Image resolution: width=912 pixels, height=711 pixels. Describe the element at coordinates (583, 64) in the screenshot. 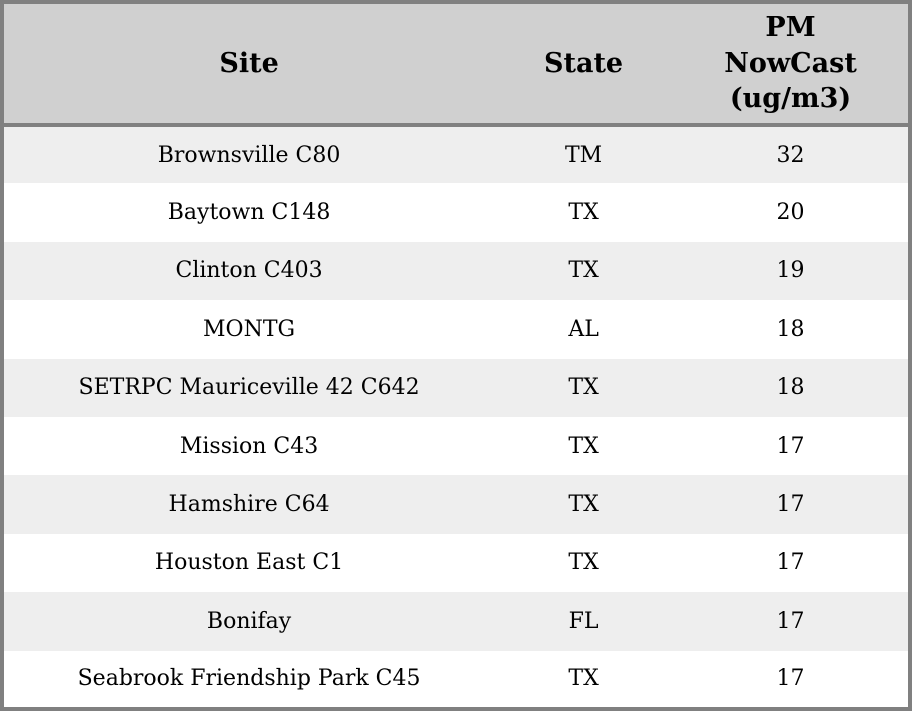

I see `column-header-state: State` at that location.